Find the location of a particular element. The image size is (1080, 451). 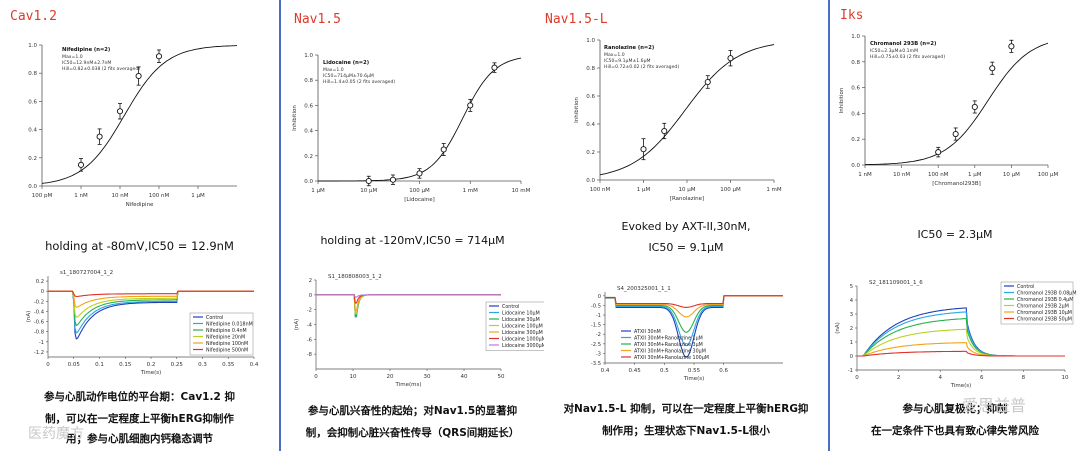

y-tick-label: -2 is located at coordinates (598, 335).